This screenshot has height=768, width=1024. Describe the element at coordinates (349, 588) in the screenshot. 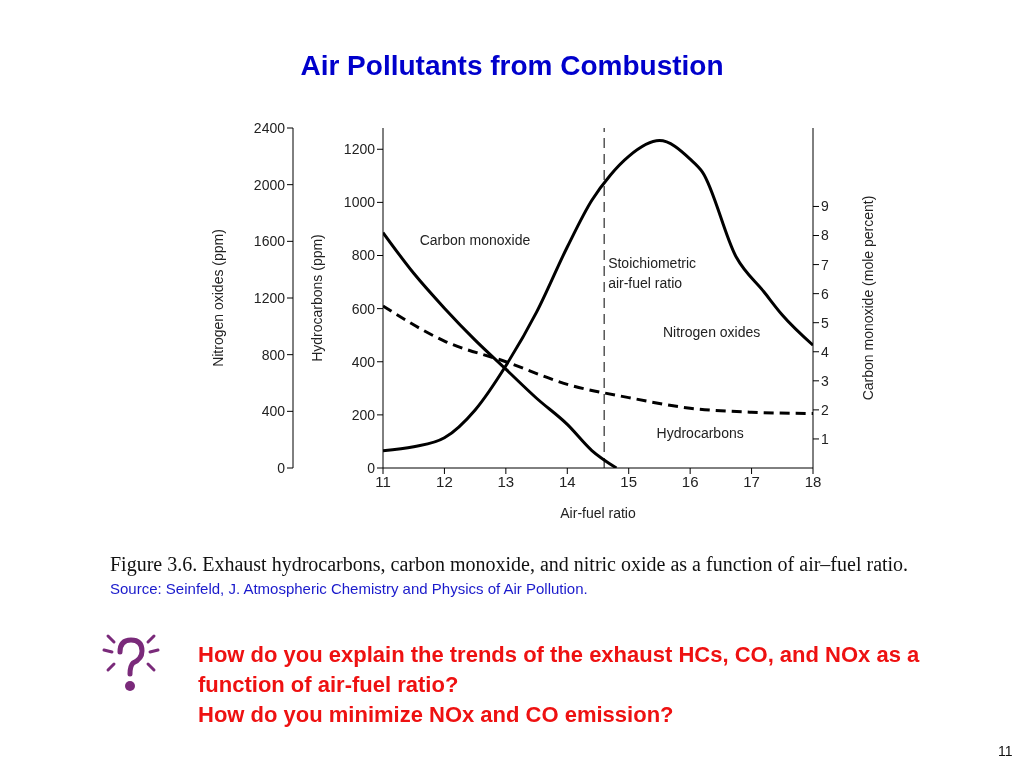

I see `source-note: Source: Seinfeld, J. Atmospheric Chemistry and Physics of Air Pollution.` at that location.